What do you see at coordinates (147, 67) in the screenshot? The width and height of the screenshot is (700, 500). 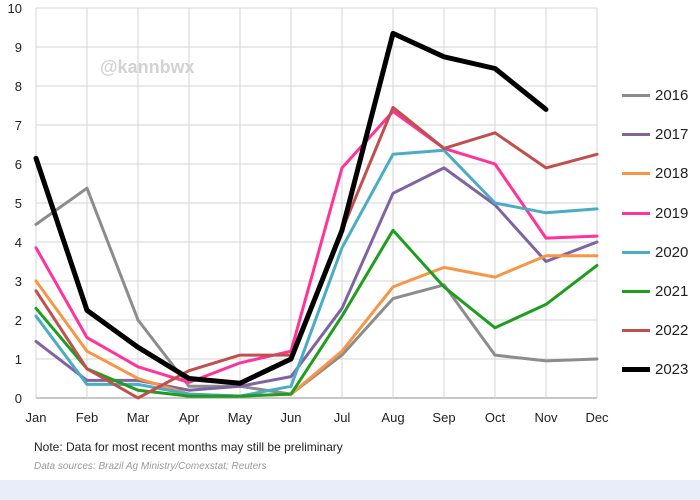 I see `watermark-text: @kannbwx` at bounding box center [147, 67].